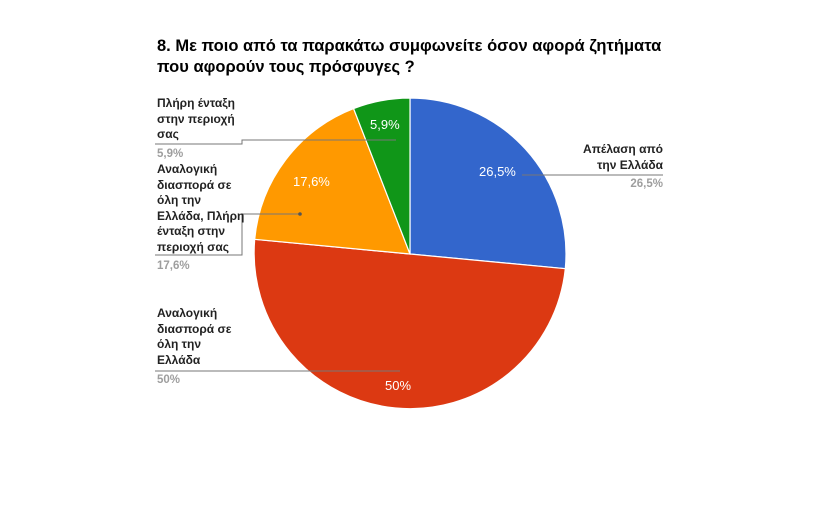  What do you see at coordinates (488, 183) in the screenshot?
I see `slice-deportation` at bounding box center [488, 183].